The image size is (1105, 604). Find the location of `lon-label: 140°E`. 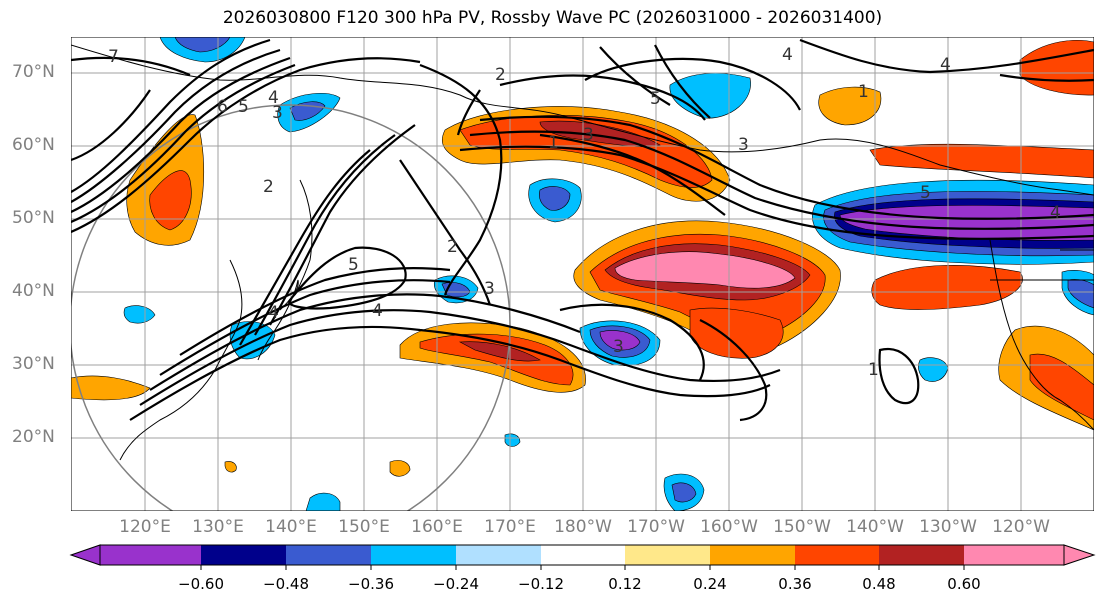

lon-label: 140°E is located at coordinates (291, 527).